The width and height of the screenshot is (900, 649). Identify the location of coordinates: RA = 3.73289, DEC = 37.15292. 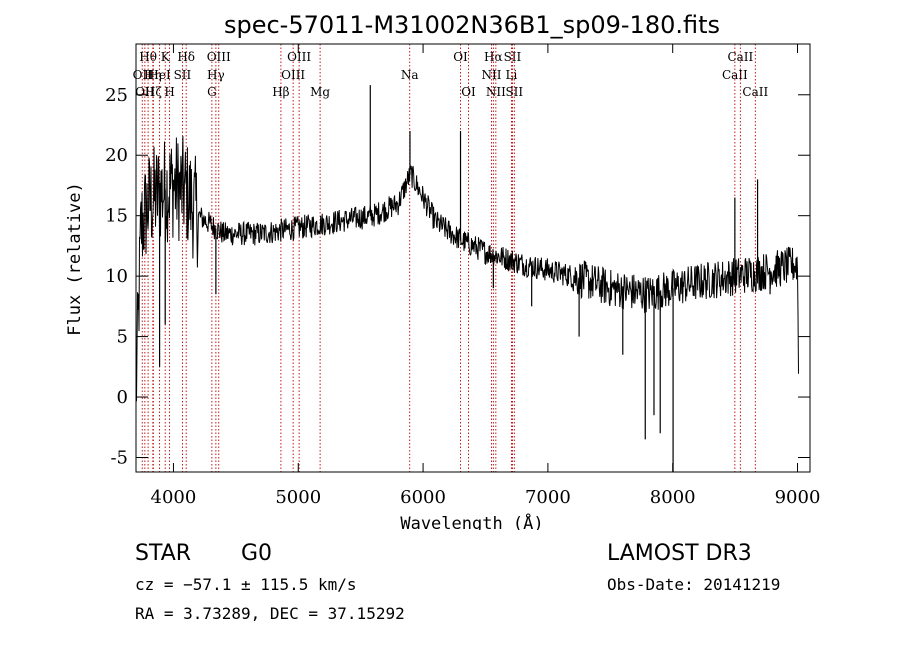
(270, 613).